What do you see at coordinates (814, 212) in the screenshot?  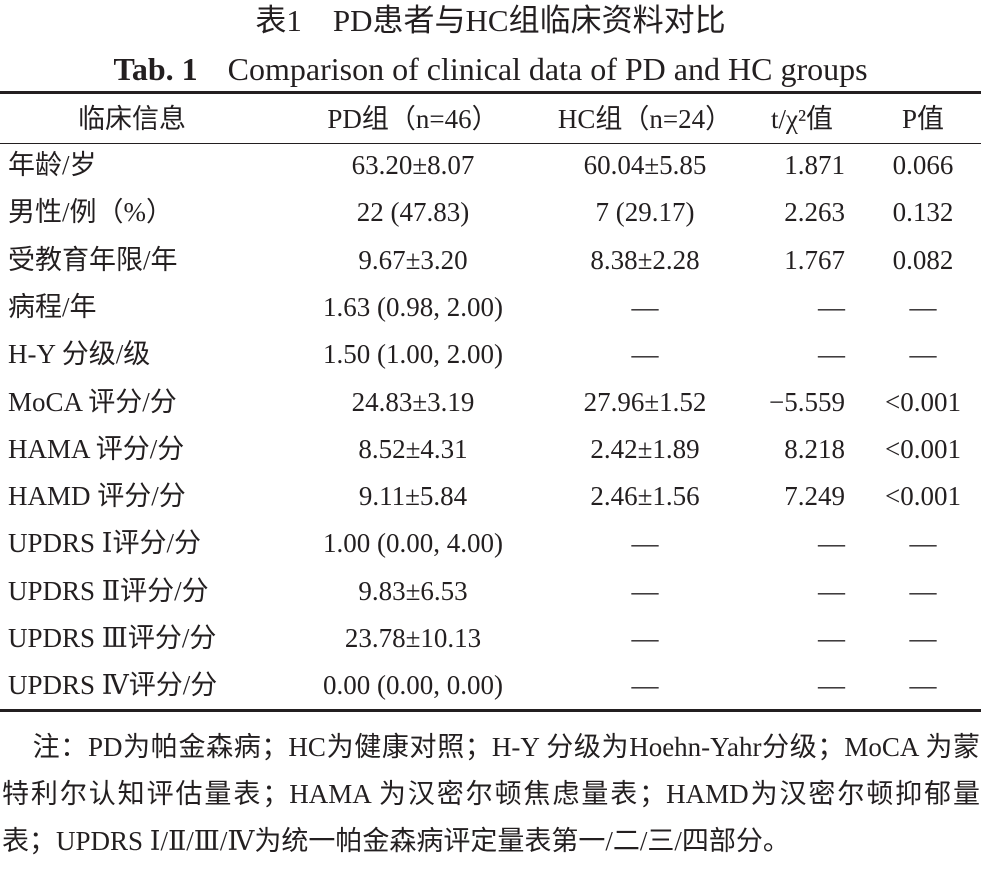 I see `cell-test-statistic: 2.263` at bounding box center [814, 212].